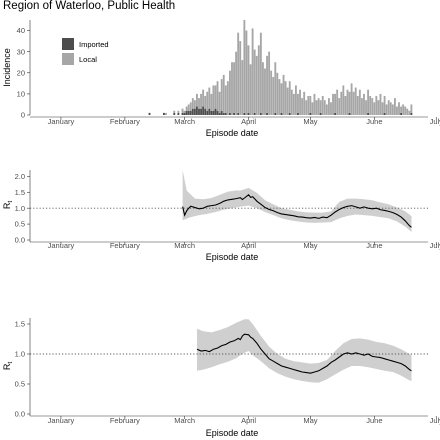  What do you see at coordinates (89, 6) in the screenshot?
I see `chart-title: Region of Waterloo, Public Health` at bounding box center [89, 6].